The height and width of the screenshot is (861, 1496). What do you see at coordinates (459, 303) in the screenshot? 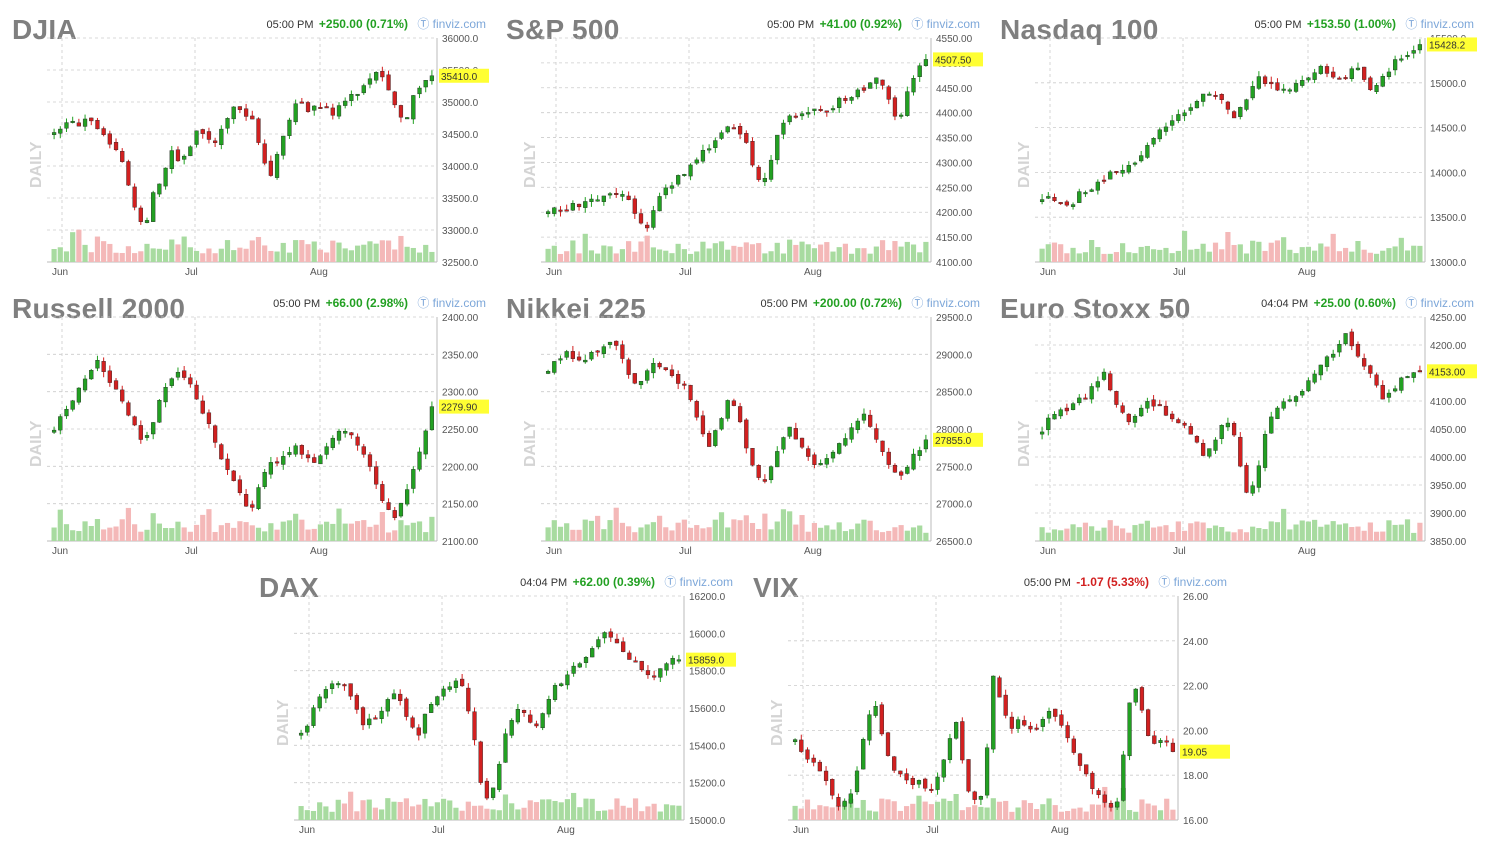
I see `source-text: finviz.com` at bounding box center [459, 303].